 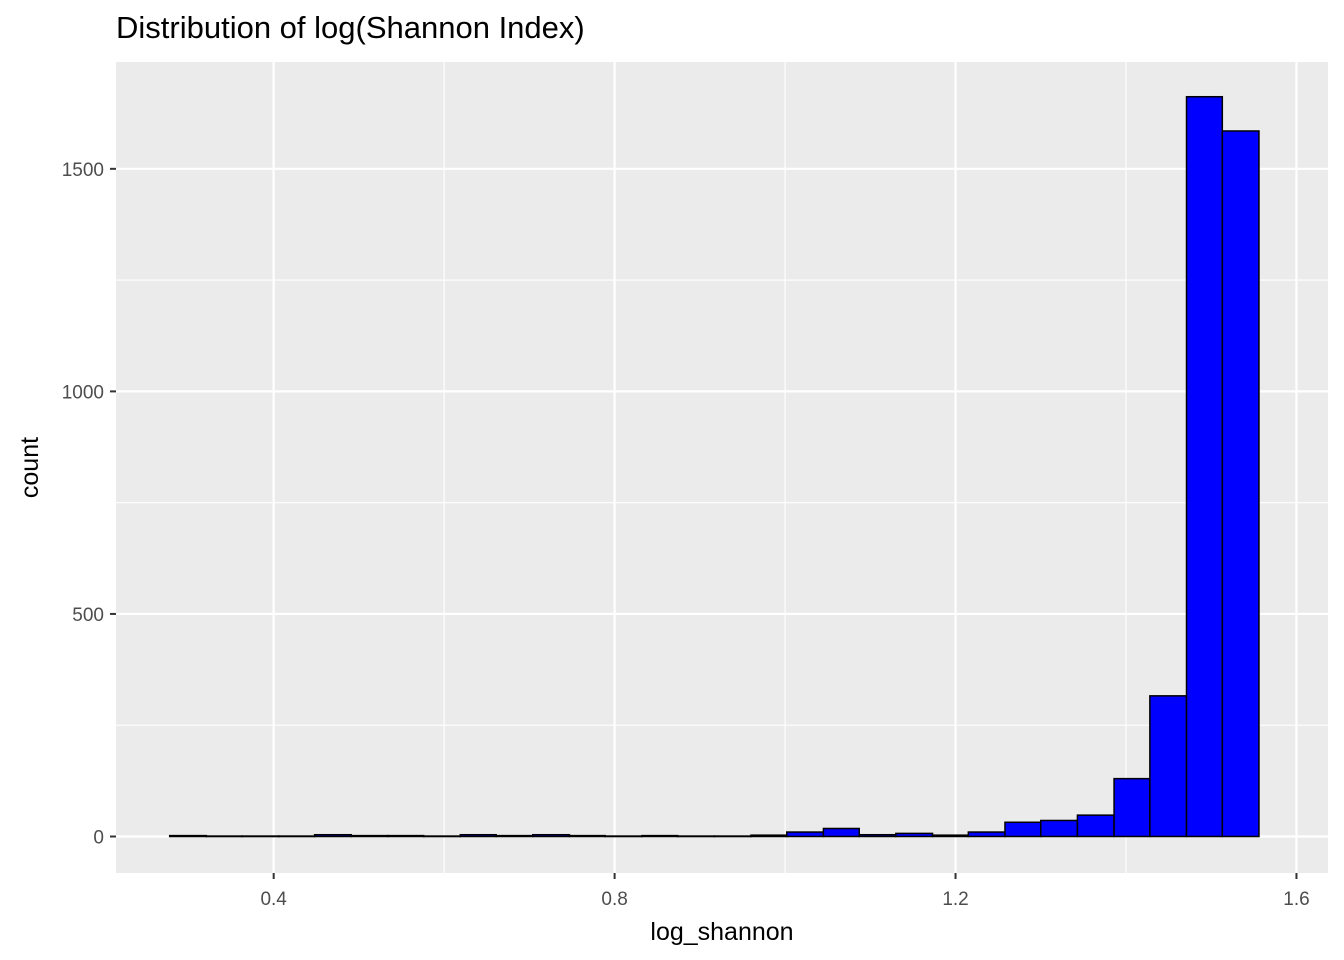 What do you see at coordinates (273, 899) in the screenshot?
I see `x-tick-label: 0.4` at bounding box center [273, 899].